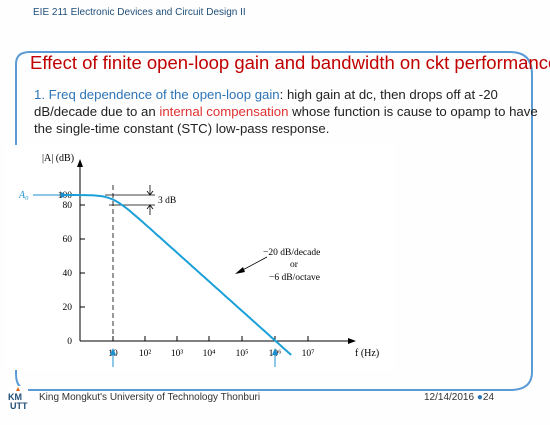  I want to click on page-number: 24, so click(488, 397).